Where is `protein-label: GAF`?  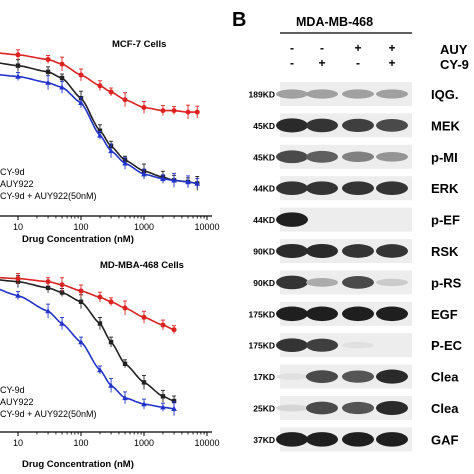
protein-label: GAF is located at coordinates (445, 439).